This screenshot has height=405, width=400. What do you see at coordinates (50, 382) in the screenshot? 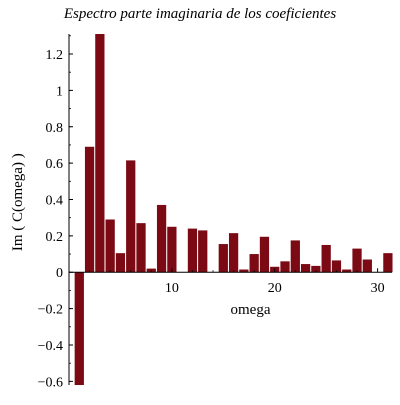
I see `y-tick-label: −0.6` at bounding box center [50, 382].